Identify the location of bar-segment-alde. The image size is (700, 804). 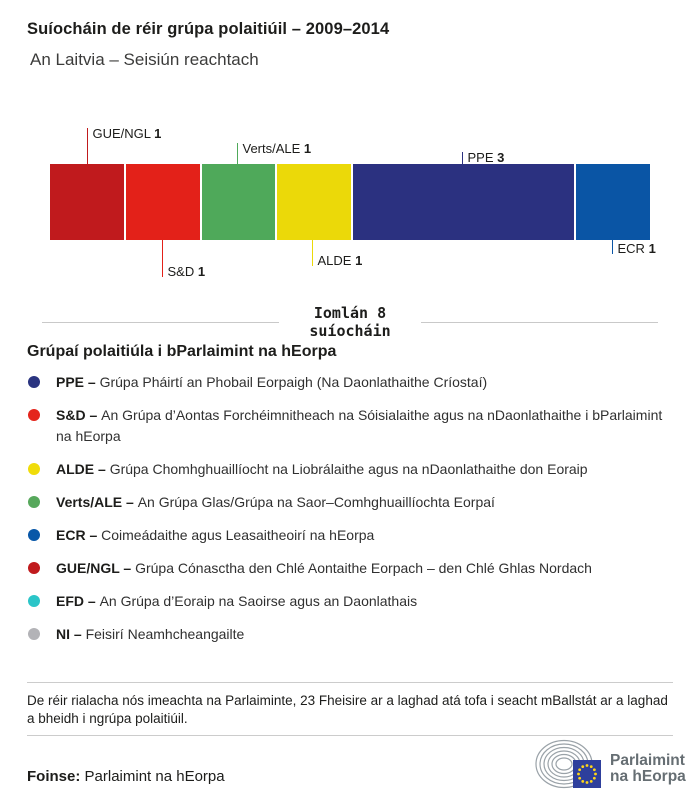
(314, 202).